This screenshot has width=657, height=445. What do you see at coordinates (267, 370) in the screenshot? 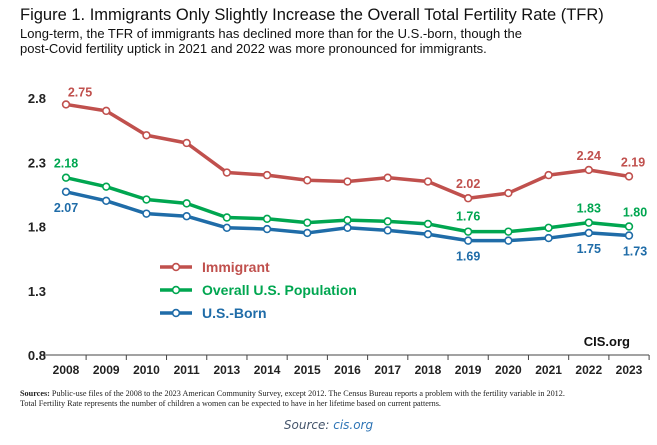
I see `x-tick-label: 2014` at bounding box center [267, 370].